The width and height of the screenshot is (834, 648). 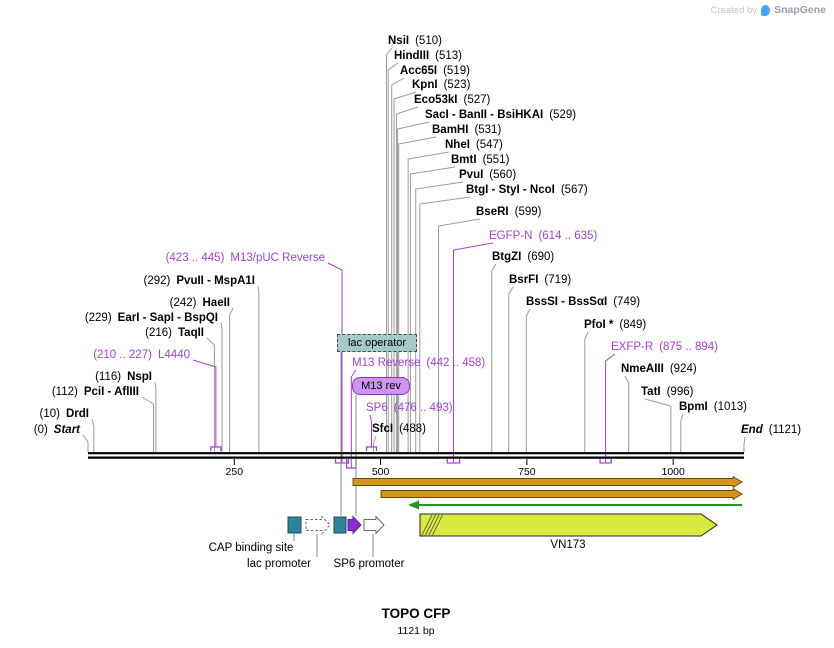 I want to click on feature-position: (510), so click(x=428, y=41).